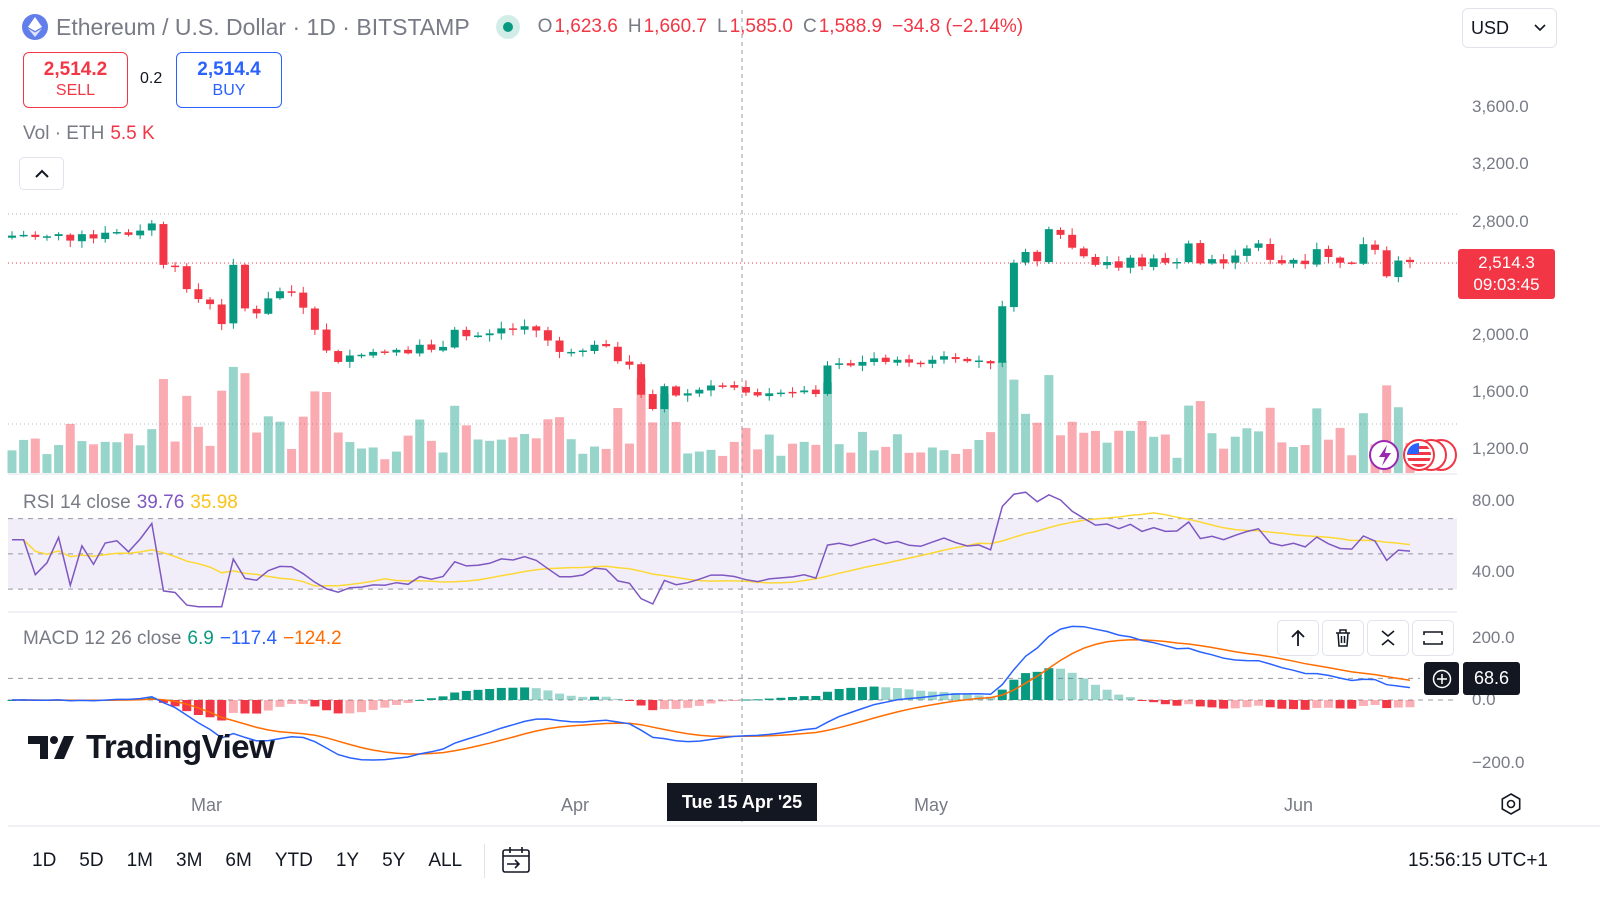  What do you see at coordinates (1413, 455) in the screenshot?
I see `event-flags` at bounding box center [1413, 455].